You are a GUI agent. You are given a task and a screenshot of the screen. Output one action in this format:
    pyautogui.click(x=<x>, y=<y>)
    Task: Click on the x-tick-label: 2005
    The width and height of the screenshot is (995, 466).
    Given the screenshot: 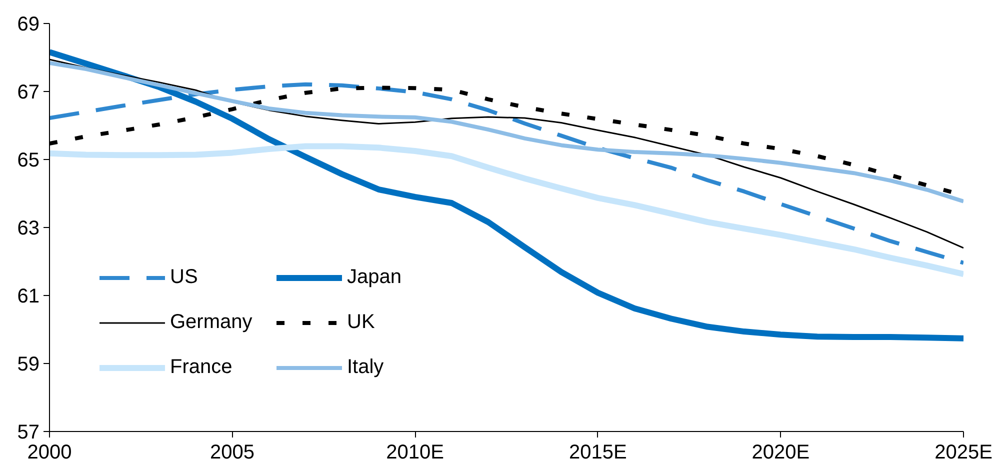 What is the action you would take?
    pyautogui.click(x=232, y=453)
    